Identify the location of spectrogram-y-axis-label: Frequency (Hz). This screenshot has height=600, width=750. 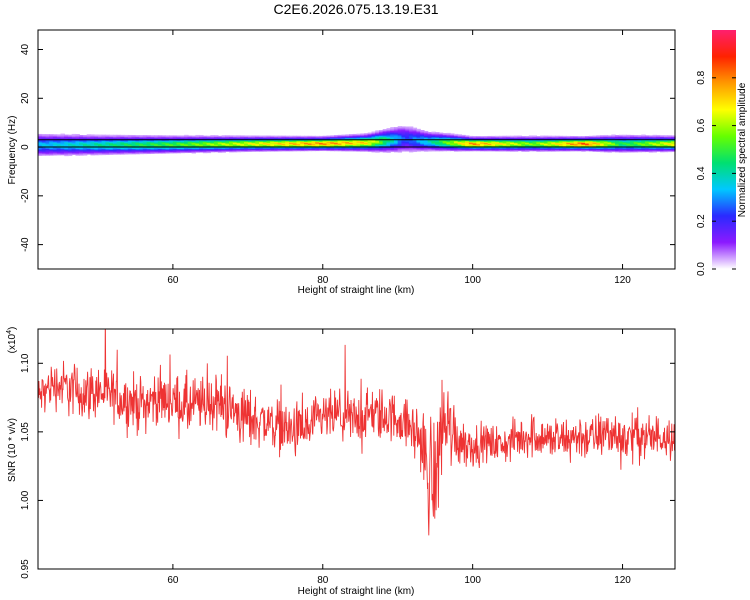
(12, 150).